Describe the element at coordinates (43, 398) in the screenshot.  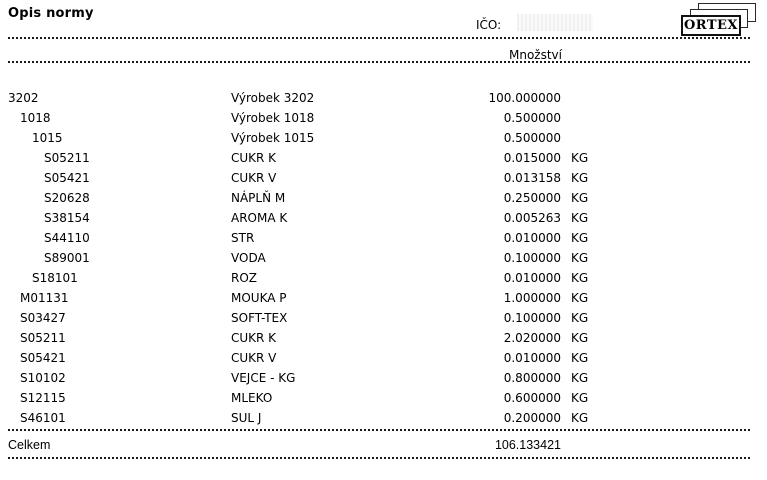
I see `row-code: S12115` at that location.